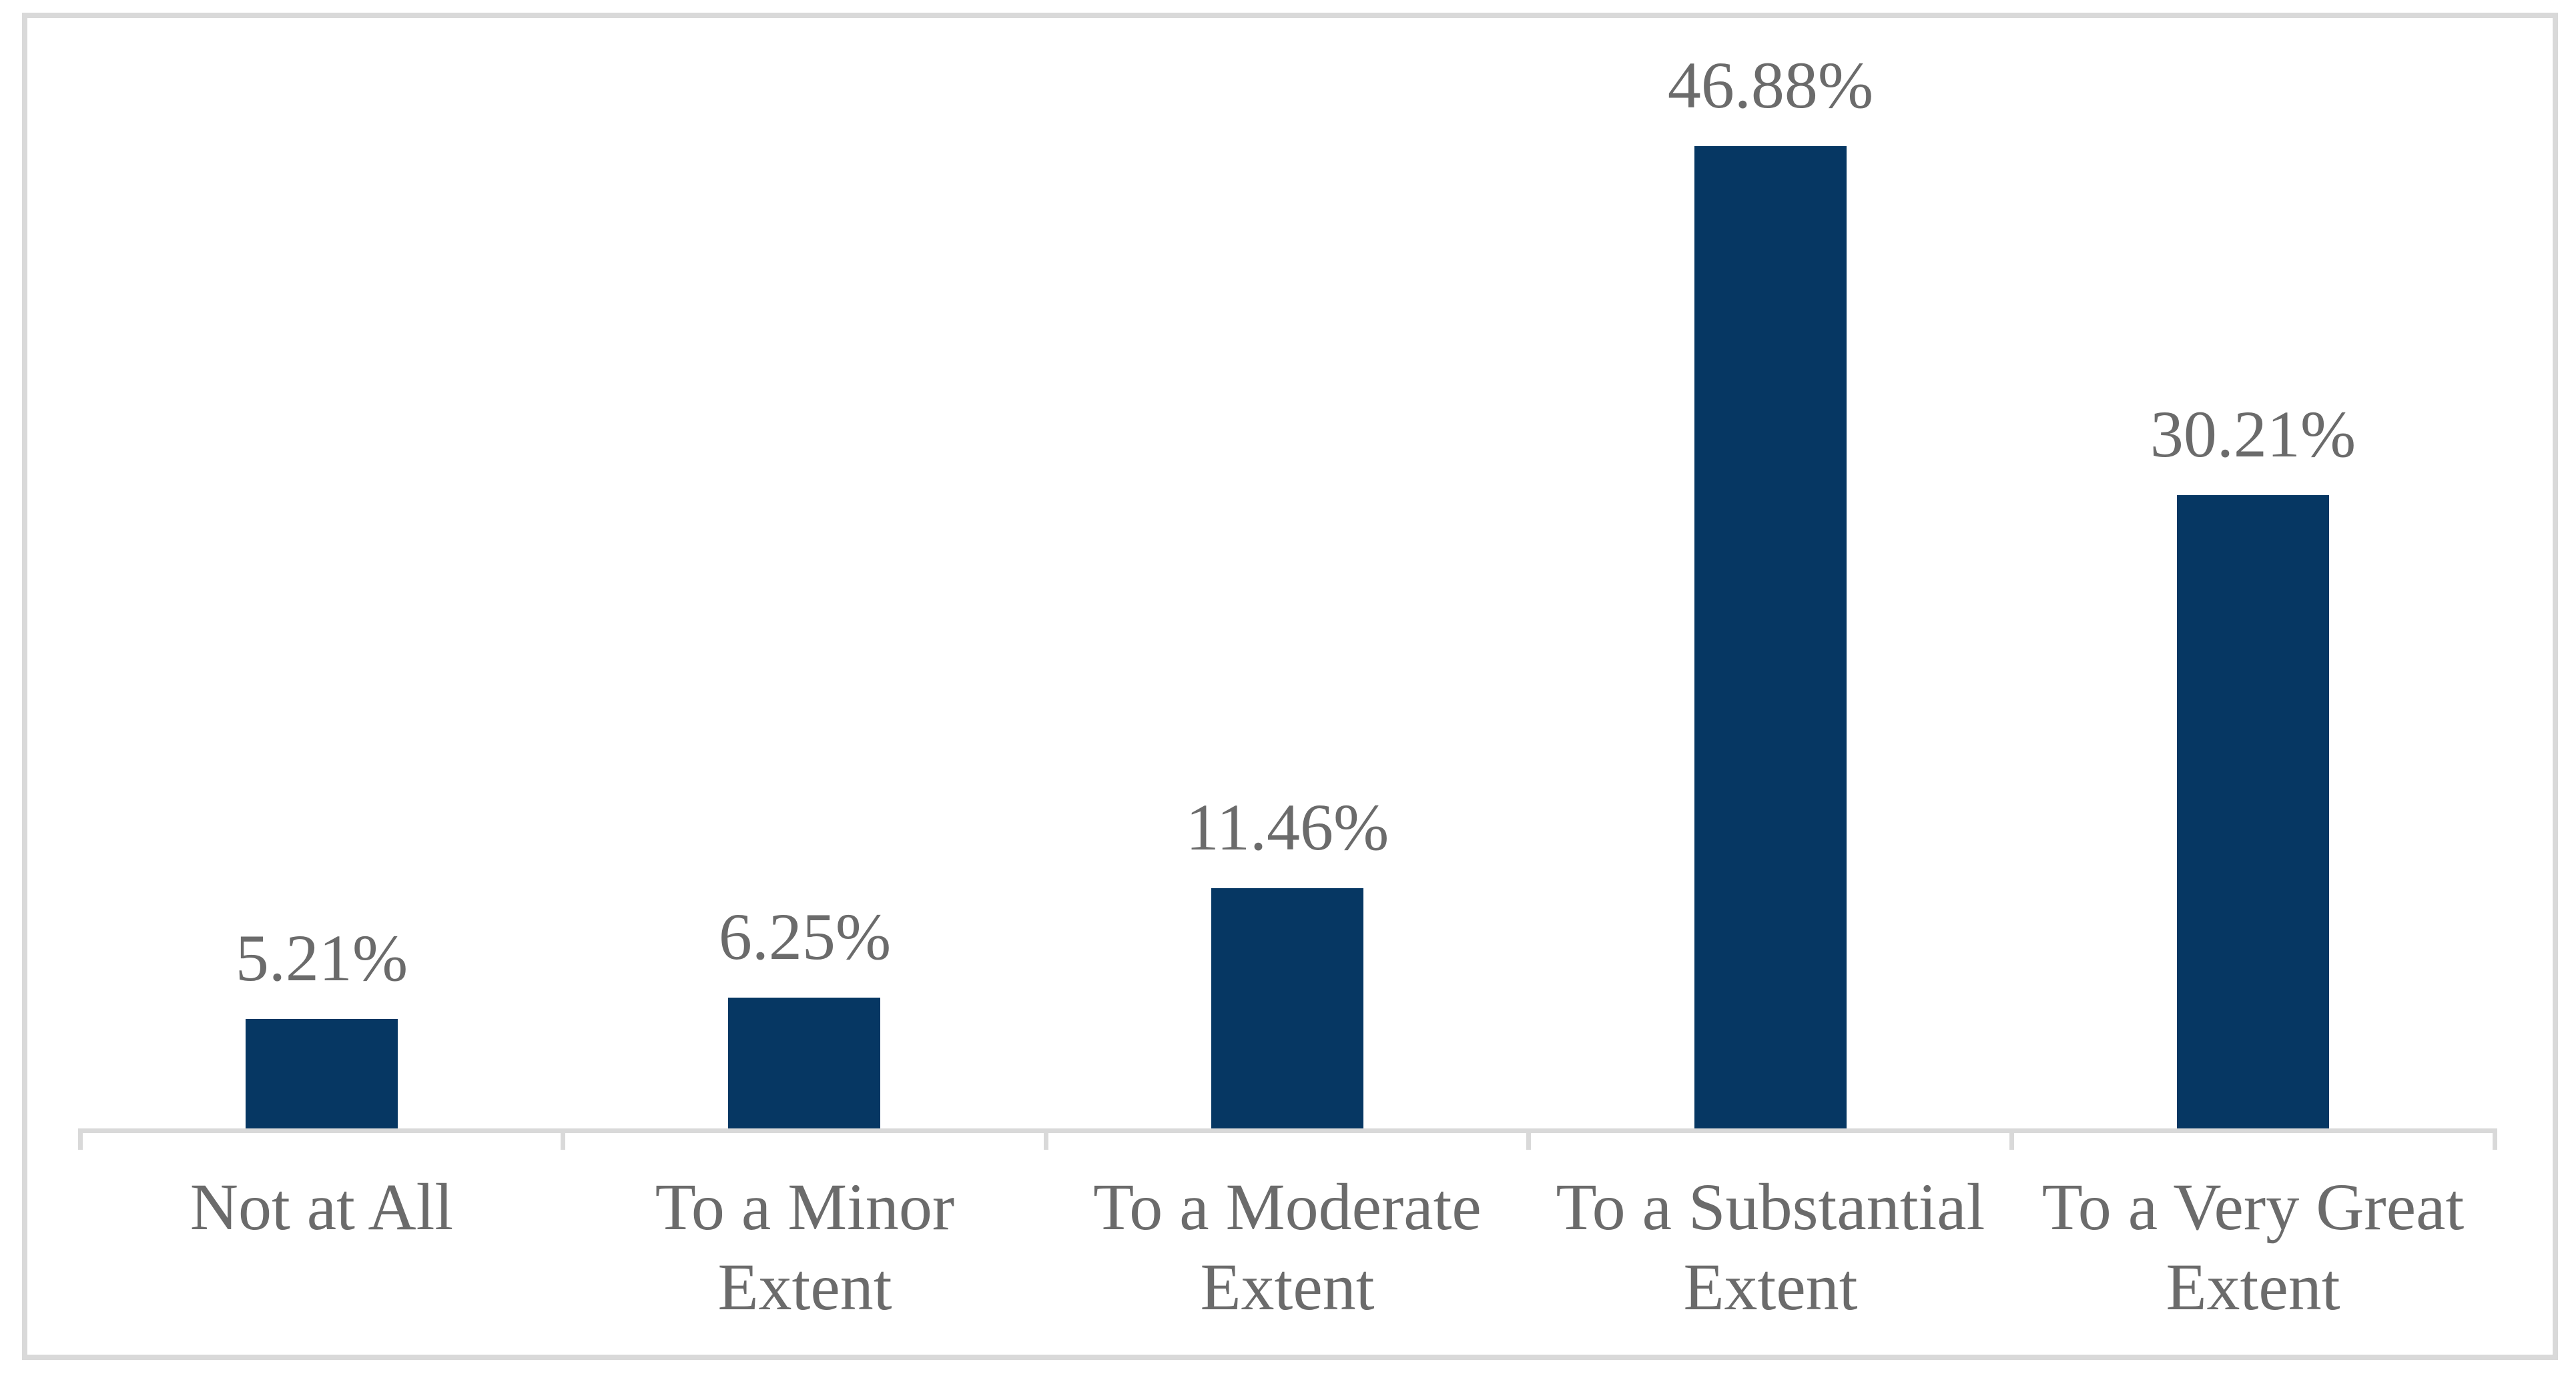 The height and width of the screenshot is (1376, 2576). I want to click on bar-value-label-3: 11.46%, so click(1287, 827).